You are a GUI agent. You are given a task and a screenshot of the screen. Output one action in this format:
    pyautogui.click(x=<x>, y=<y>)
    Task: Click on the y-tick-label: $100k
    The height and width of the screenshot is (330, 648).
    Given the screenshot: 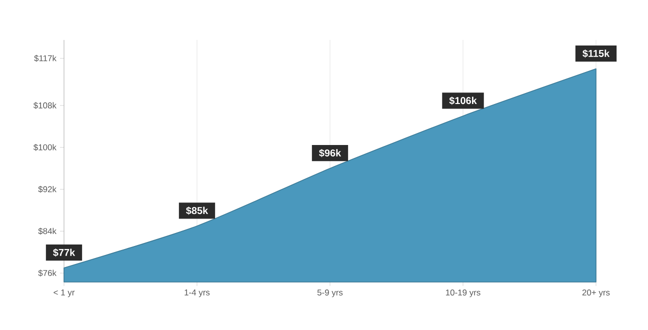 What is the action you would take?
    pyautogui.click(x=45, y=147)
    